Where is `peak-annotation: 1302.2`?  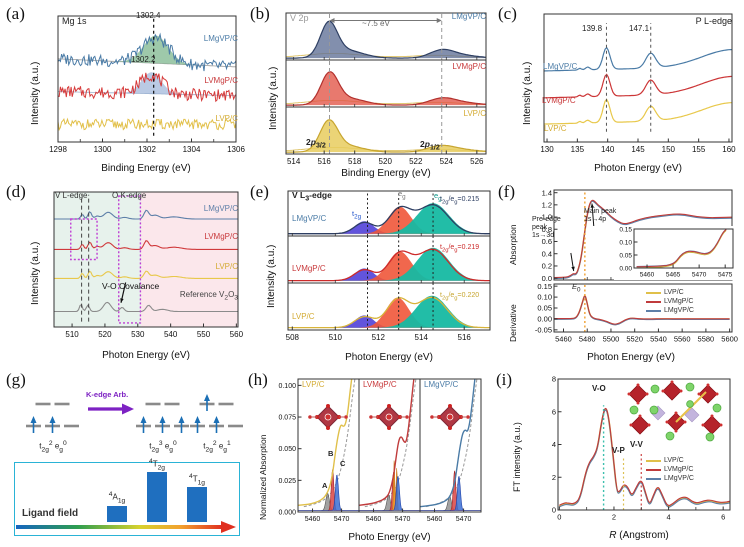 peak-annotation: 1302.2 is located at coordinates (143, 59).